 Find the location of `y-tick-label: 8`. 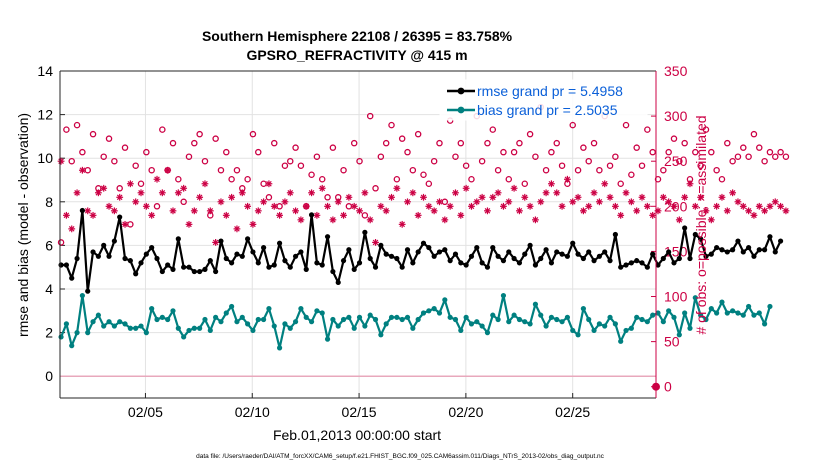

y-tick-label: 8 is located at coordinates (49, 202).